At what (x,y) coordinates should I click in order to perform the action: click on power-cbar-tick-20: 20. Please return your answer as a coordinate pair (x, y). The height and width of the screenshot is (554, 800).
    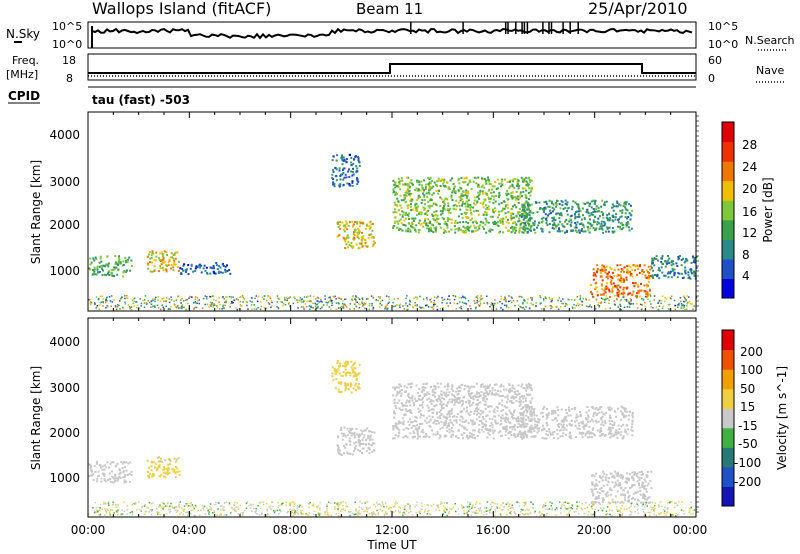
    Looking at the image, I should click on (749, 189).